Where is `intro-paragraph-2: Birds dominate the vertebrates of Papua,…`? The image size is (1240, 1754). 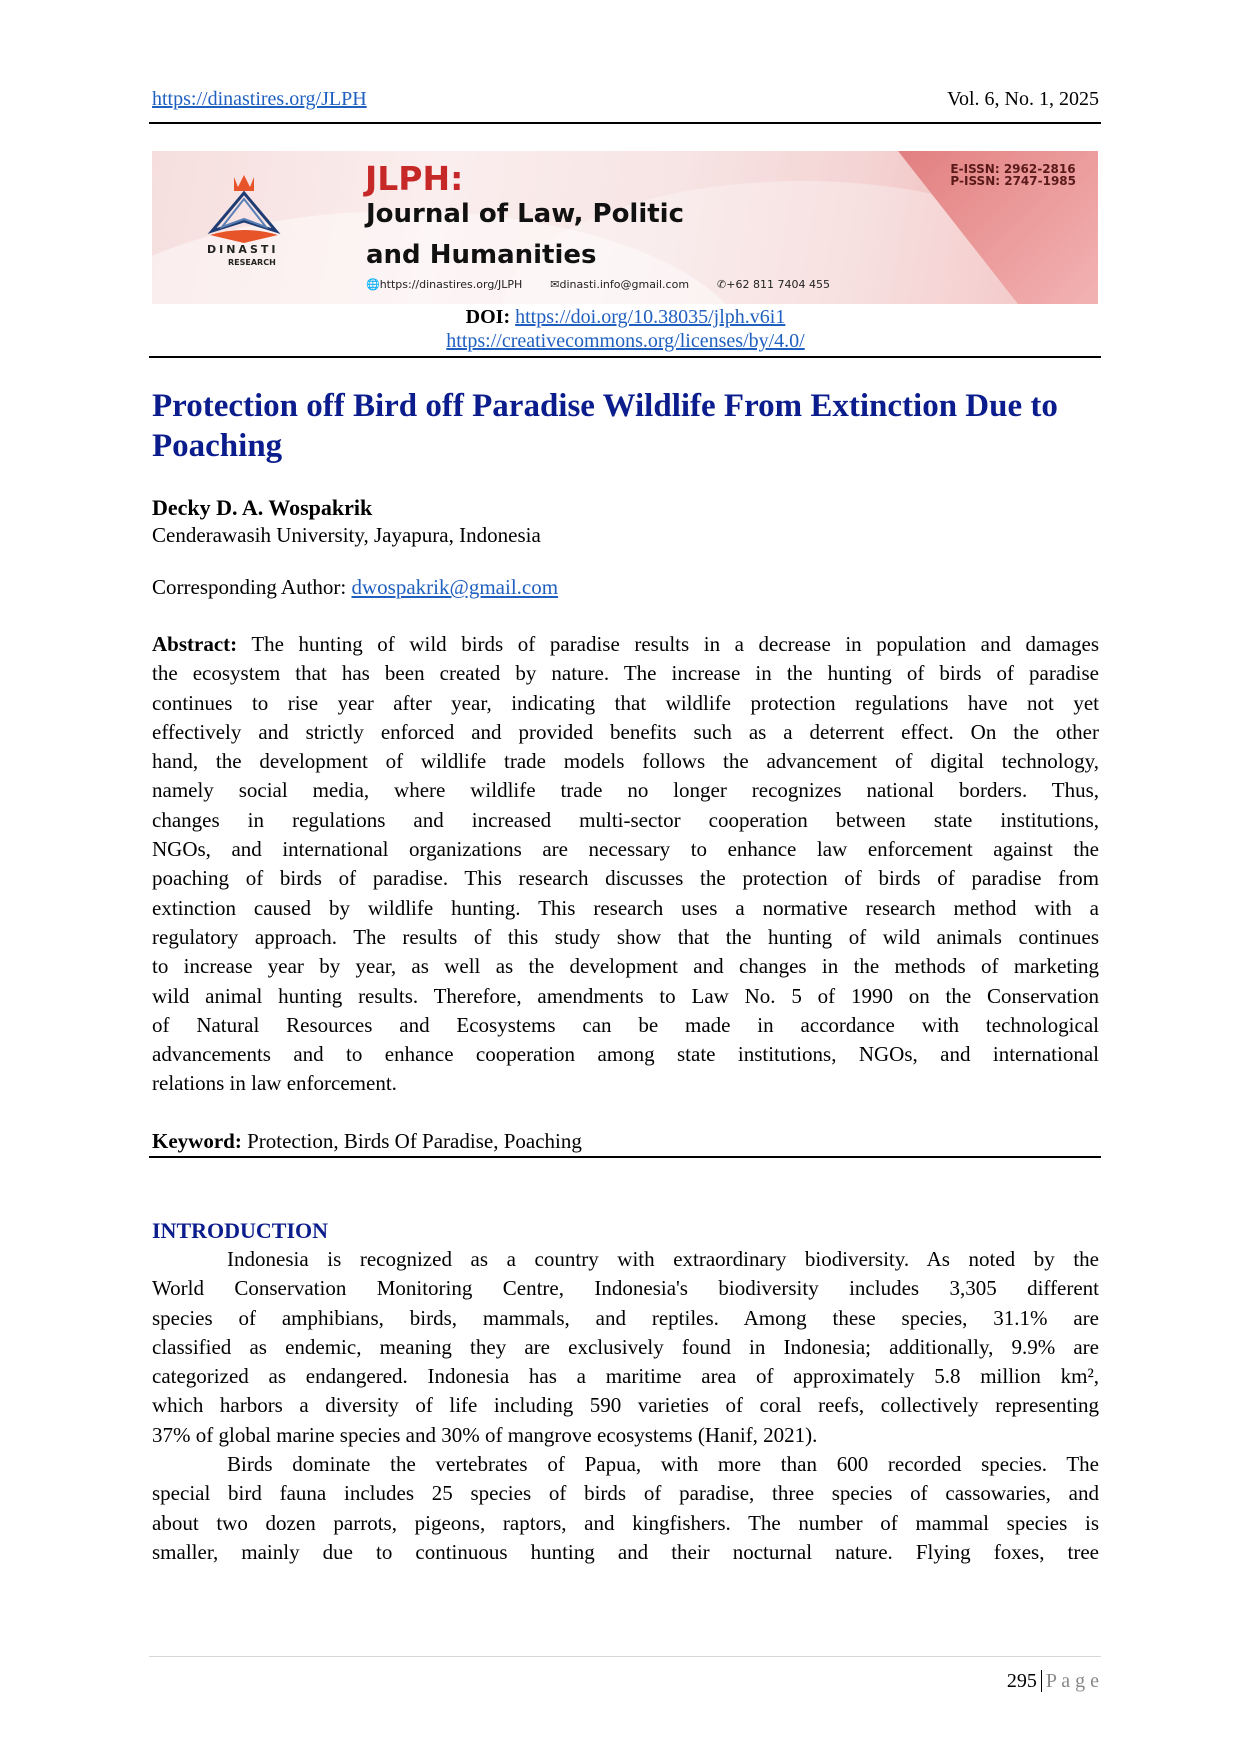 intro-paragraph-2: Birds dominate the vertebrates of Papua,… is located at coordinates (625, 1508).